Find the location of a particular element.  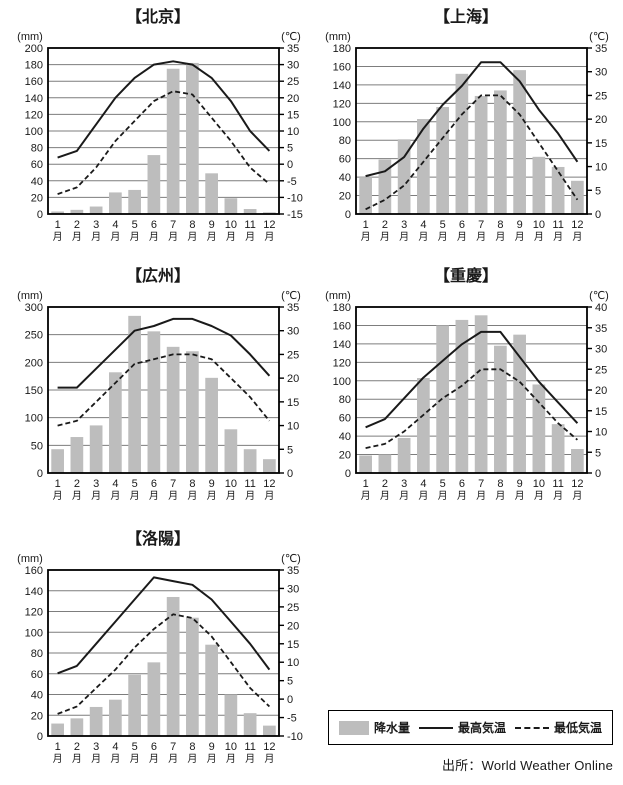

chart-title: 【広州】 is located at coordinates (158, 275).